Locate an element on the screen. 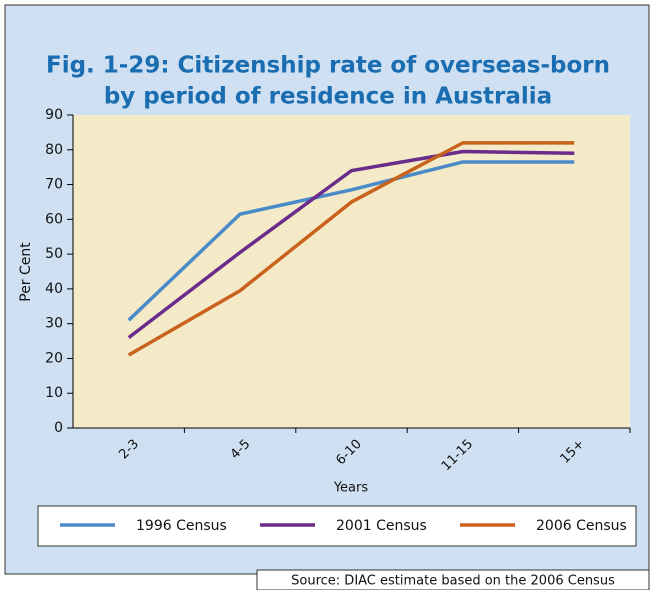 This screenshot has width=656, height=590. y-tick-label: 80 is located at coordinates (54, 150).